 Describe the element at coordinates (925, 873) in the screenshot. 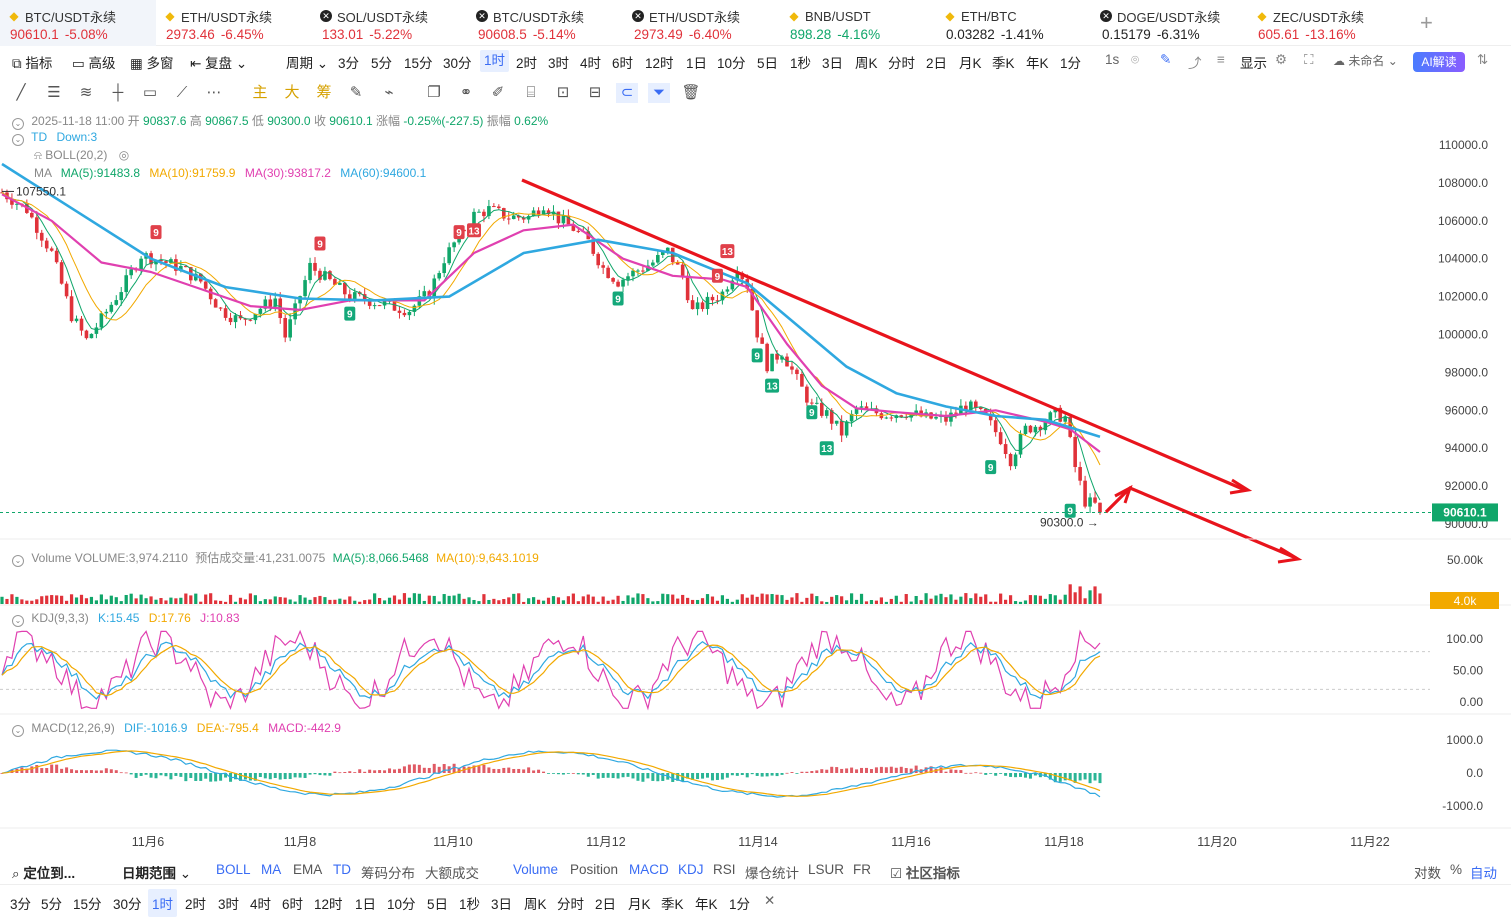

I see `community-indicators-button: ☑ 社区指标` at that location.